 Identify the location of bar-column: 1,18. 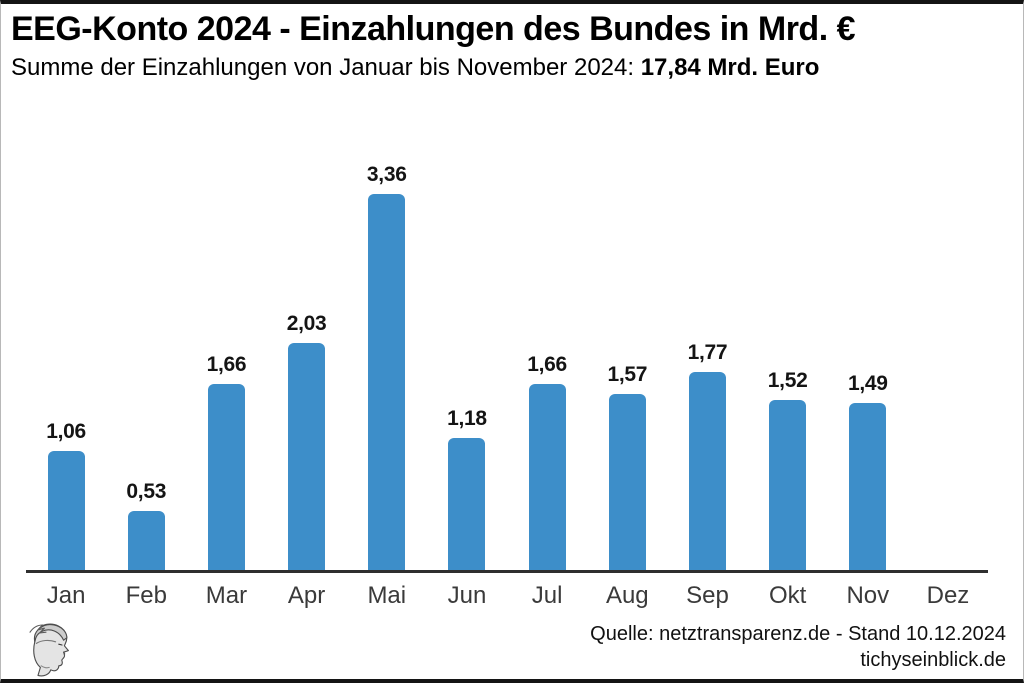
(467, 361).